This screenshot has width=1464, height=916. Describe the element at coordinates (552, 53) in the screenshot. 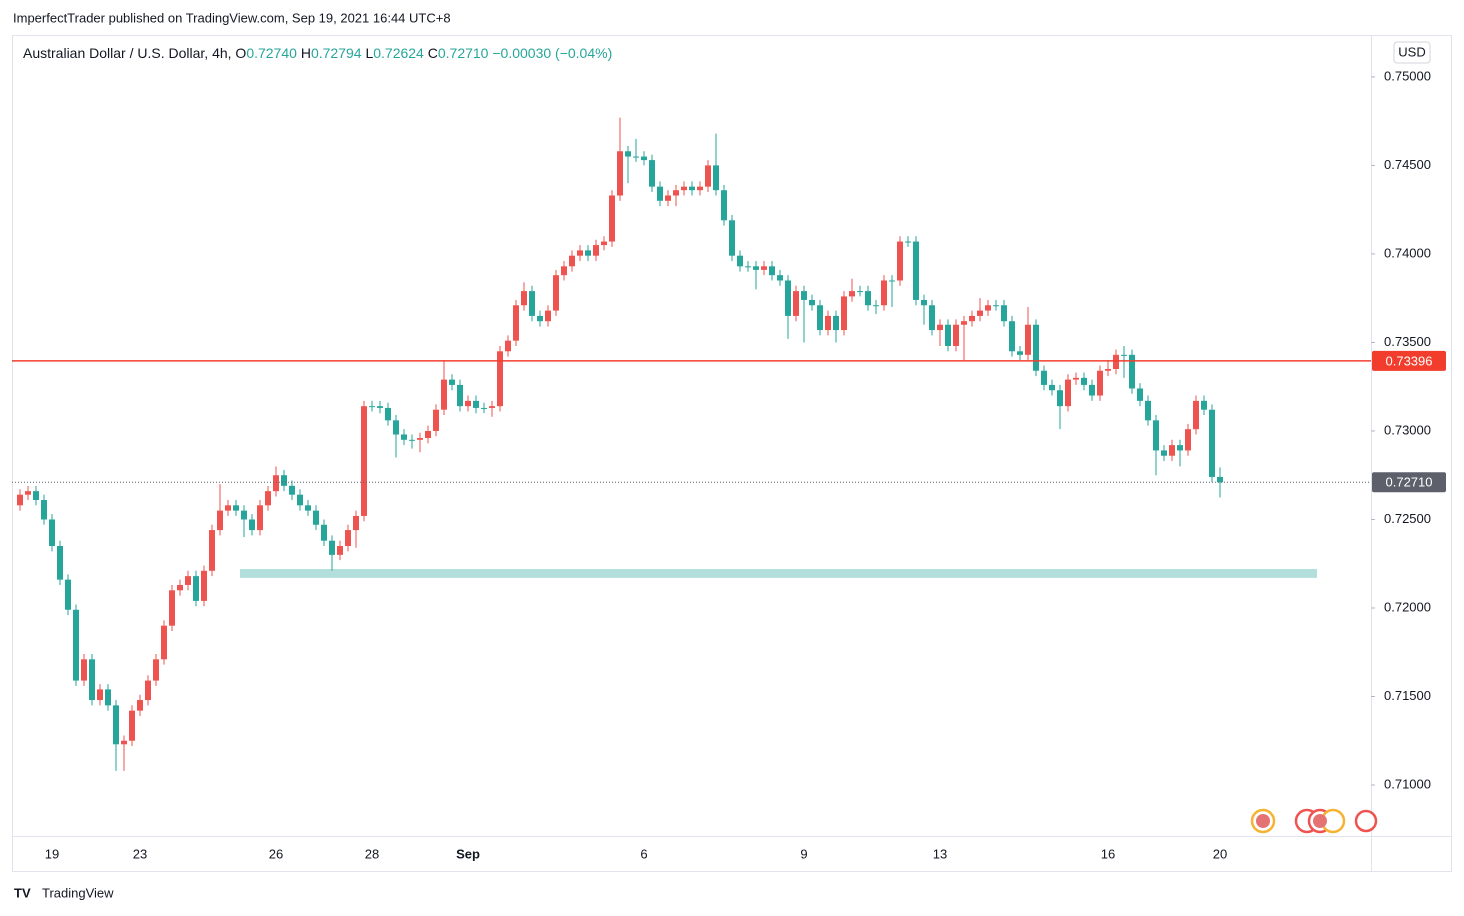

I see `legend-change: −0.00030 (−0.04%)` at that location.